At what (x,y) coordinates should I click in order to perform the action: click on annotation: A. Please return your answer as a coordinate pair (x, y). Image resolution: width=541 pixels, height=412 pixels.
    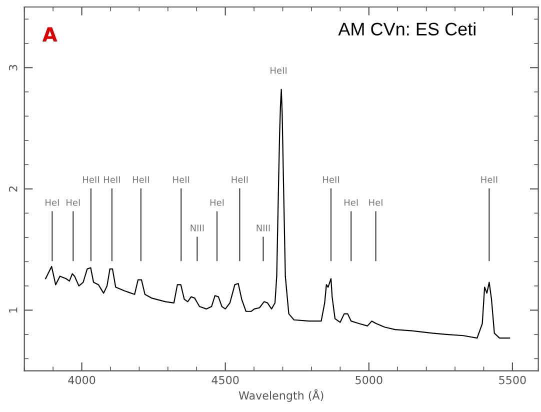
    Looking at the image, I should click on (50, 34).